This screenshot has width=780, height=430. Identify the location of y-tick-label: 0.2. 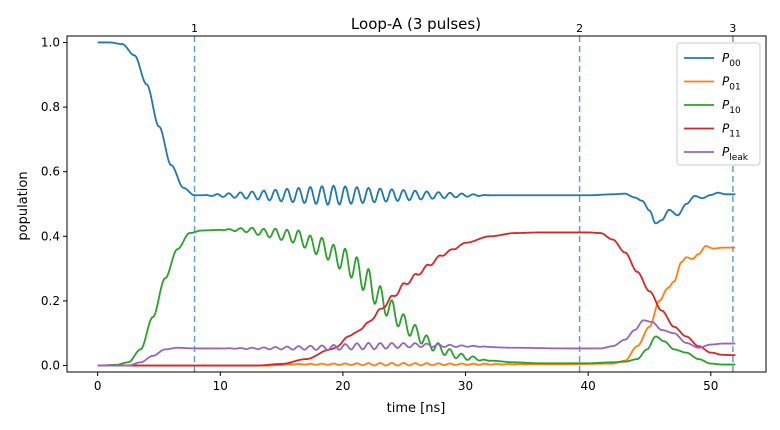
(50, 301).